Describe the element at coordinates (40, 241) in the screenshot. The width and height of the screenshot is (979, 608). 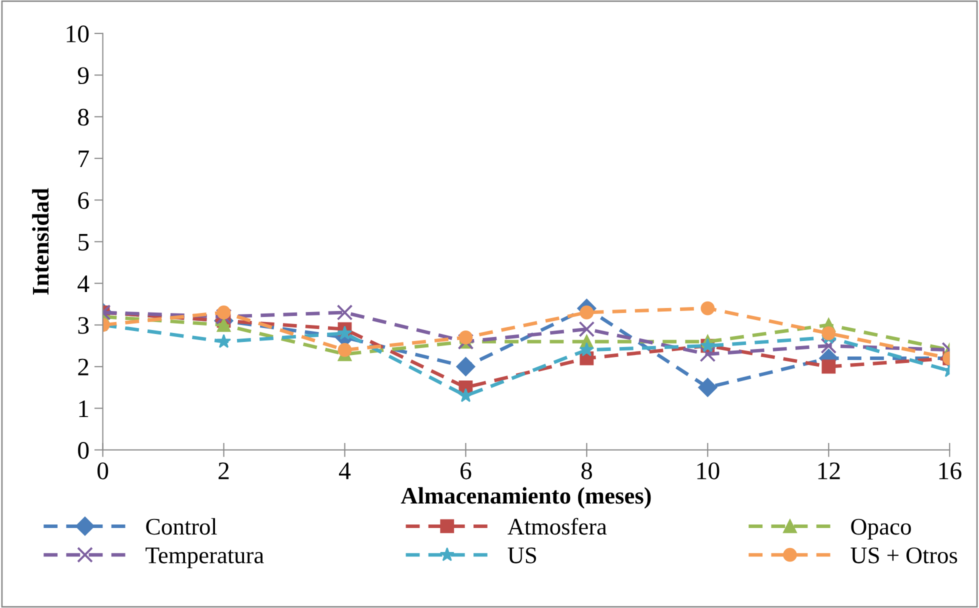
I see `y-axis-title: Intensidad` at that location.